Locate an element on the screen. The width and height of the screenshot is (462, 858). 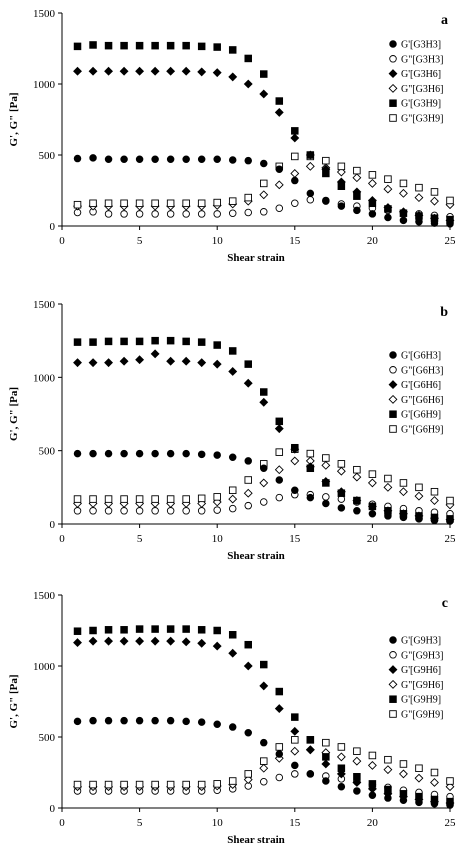
x-tick-label: 20 is located at coordinates (373, 823).